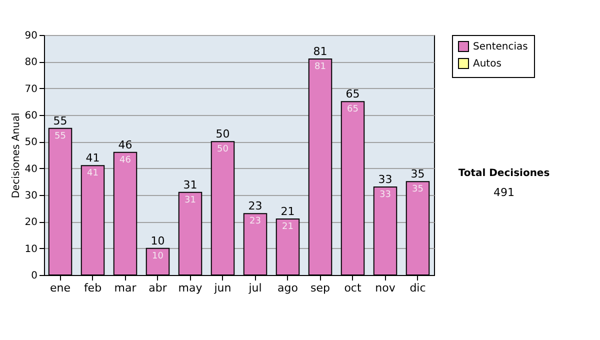 This screenshot has width=600, height=340. Describe the element at coordinates (31, 222) in the screenshot. I see `y-tick-label: 20` at that location.